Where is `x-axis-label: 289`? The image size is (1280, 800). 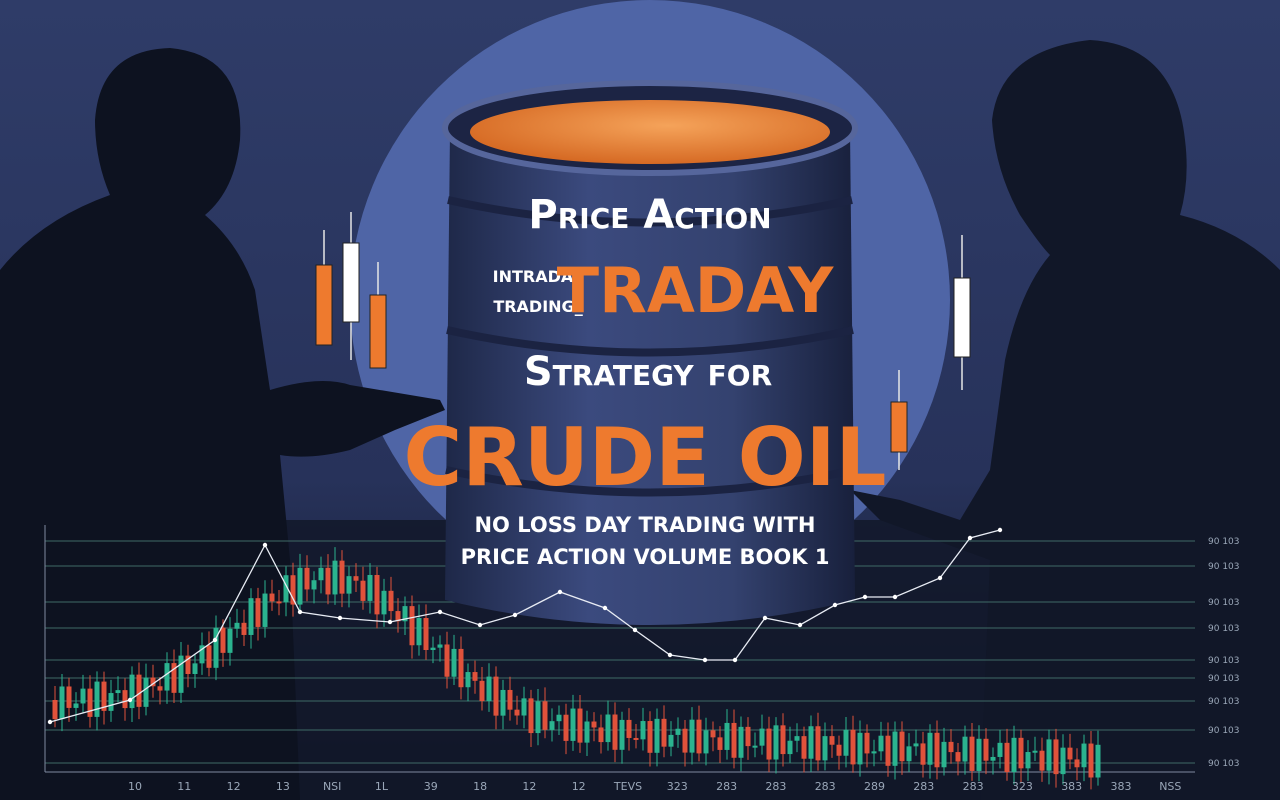
x-axis-label: 289 is located at coordinates (874, 786).